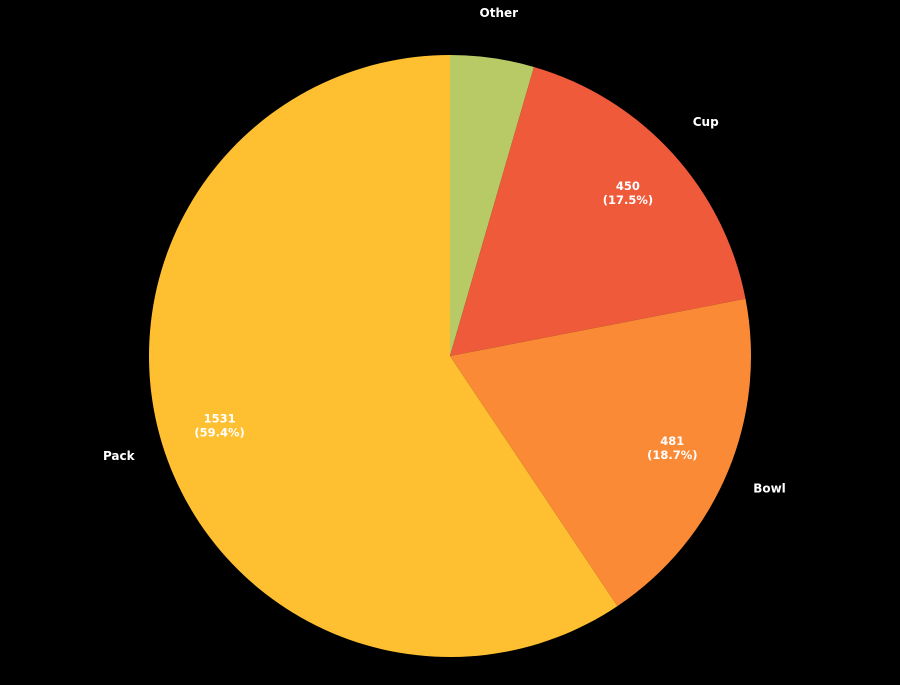  I want to click on pie-slice-cup, so click(598, 211).